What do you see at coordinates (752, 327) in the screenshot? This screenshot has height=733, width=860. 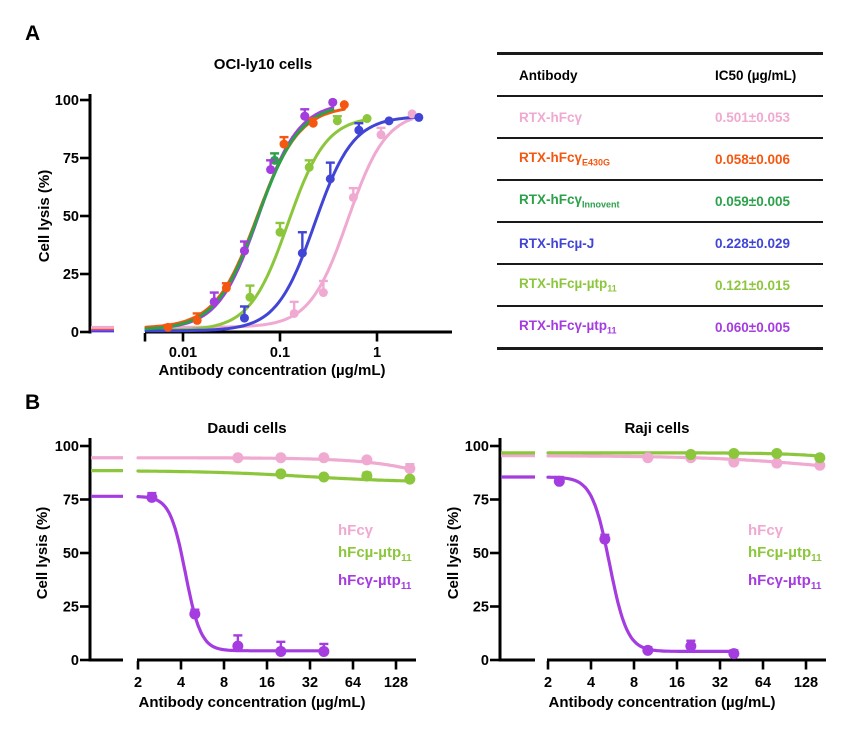 I see `ic50-value: 0.060±0.005` at bounding box center [752, 327].